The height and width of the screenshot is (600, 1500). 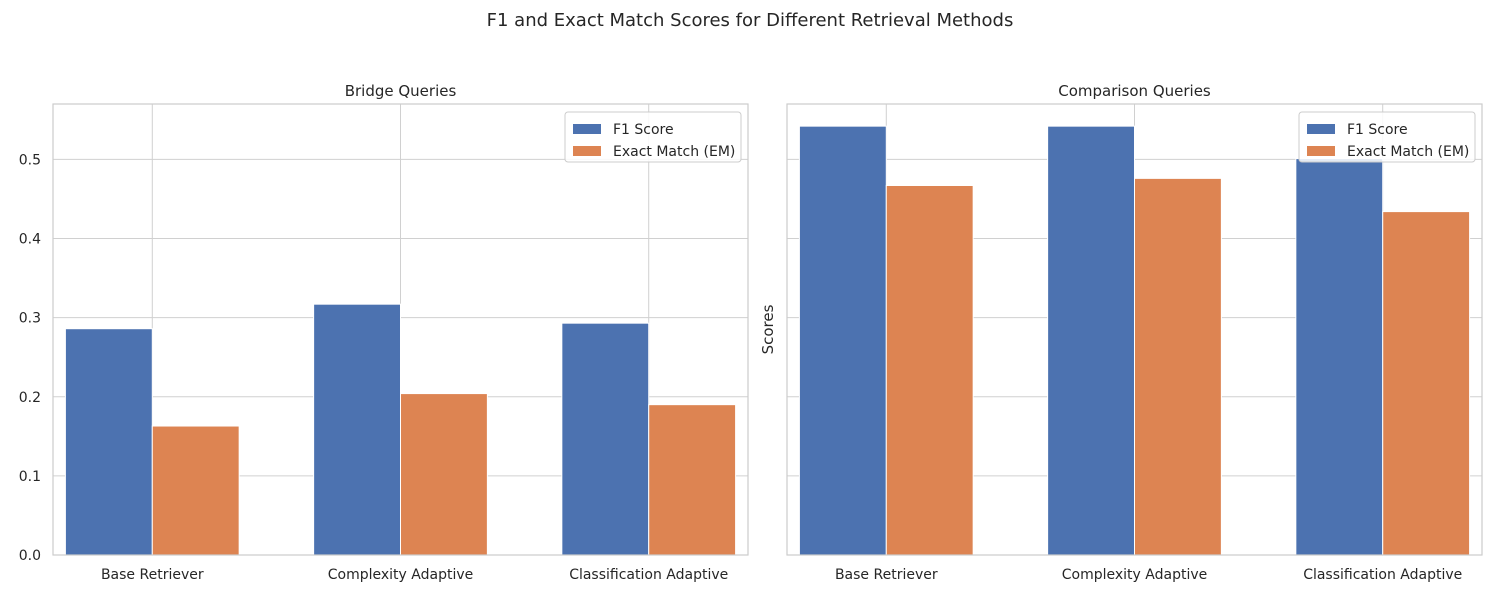 I want to click on panel-title: Comparison Queries, so click(x=1134, y=91).